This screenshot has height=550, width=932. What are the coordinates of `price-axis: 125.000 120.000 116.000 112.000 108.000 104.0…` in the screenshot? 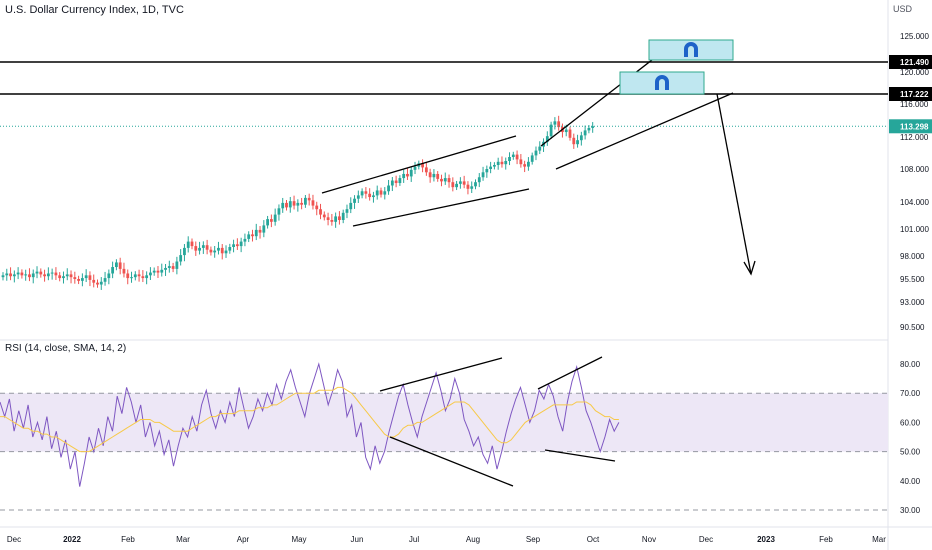 It's located at (910, 273).